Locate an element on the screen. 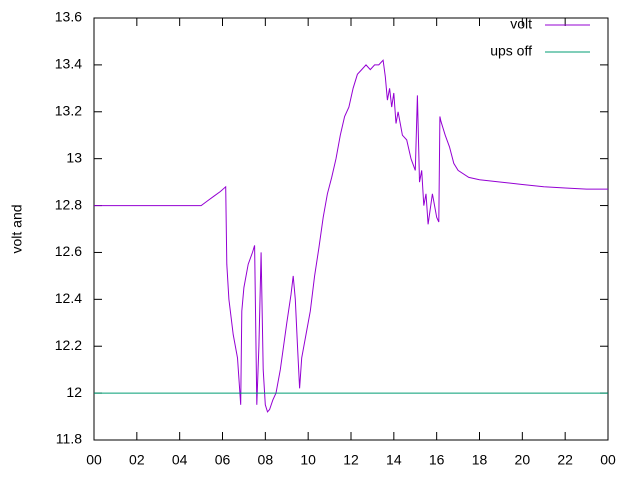 The width and height of the screenshot is (640, 485). x-tick-label: 16 is located at coordinates (437, 460).